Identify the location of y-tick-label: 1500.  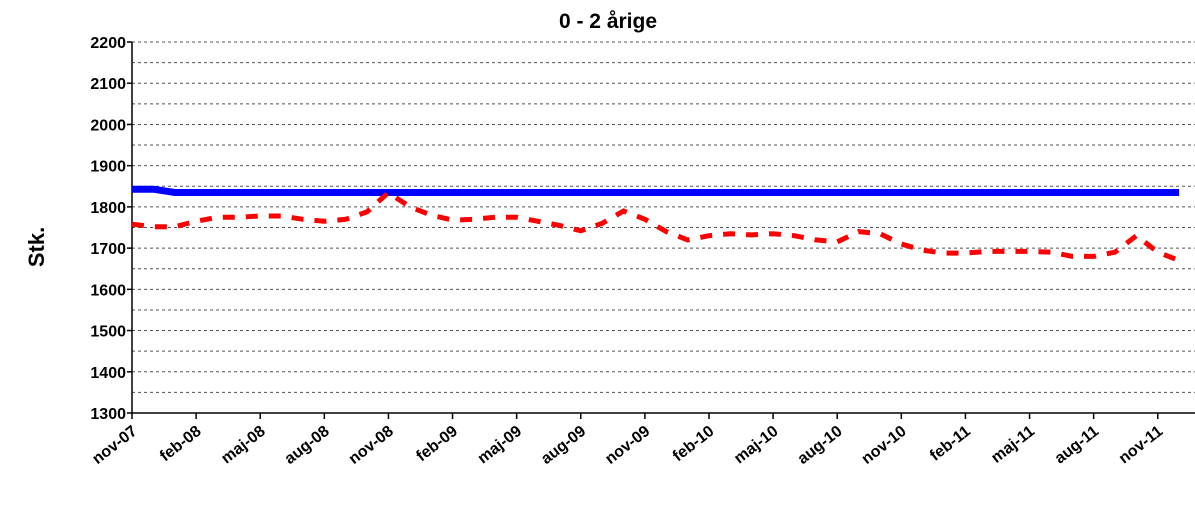
(108, 332).